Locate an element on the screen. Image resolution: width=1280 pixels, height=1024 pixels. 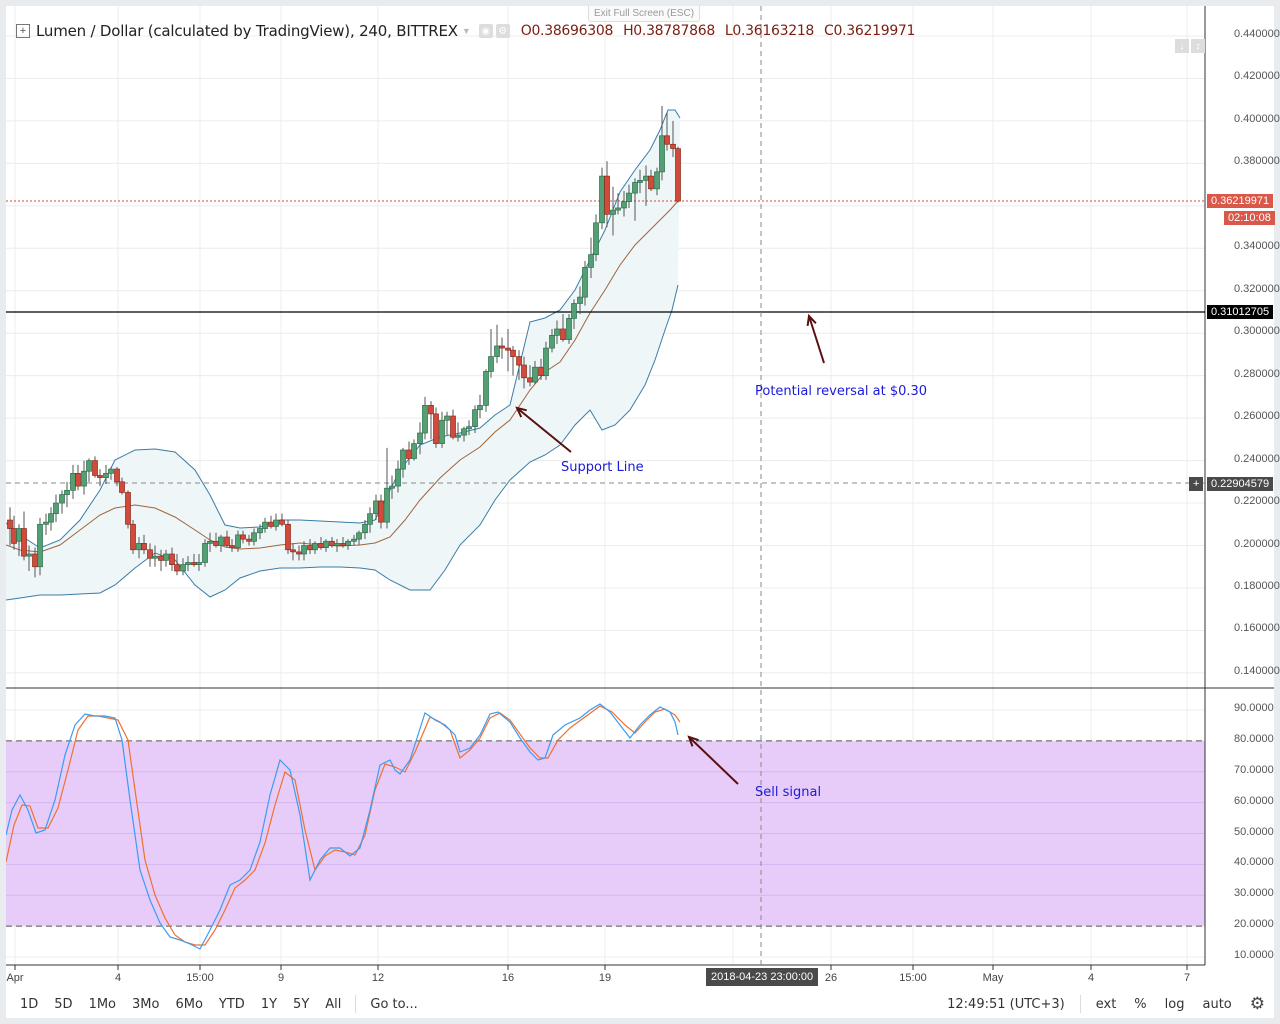
range-button-1d: 1D is located at coordinates (29, 1004).